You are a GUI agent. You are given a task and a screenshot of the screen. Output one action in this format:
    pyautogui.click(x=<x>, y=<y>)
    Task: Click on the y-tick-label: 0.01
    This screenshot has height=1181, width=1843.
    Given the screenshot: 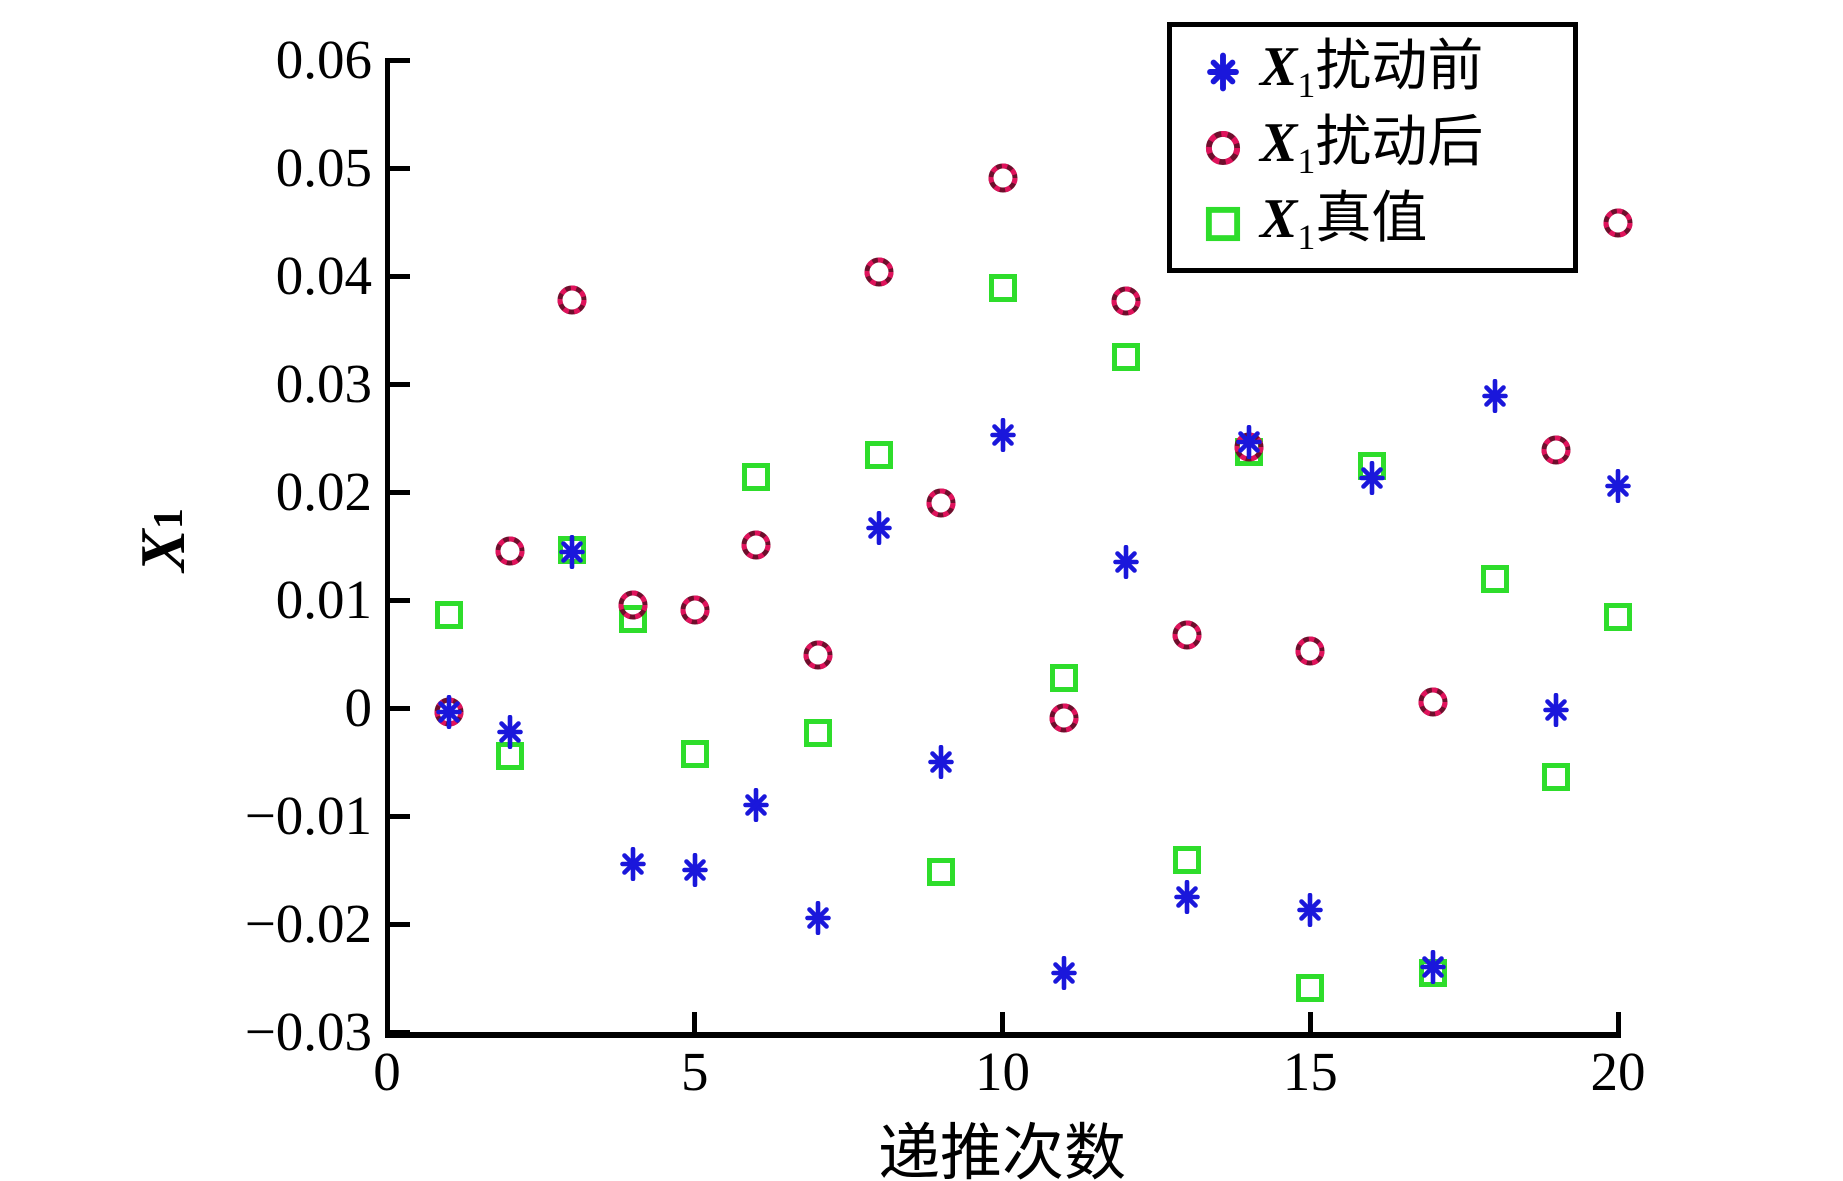 What is the action you would take?
    pyautogui.click(x=323, y=599)
    